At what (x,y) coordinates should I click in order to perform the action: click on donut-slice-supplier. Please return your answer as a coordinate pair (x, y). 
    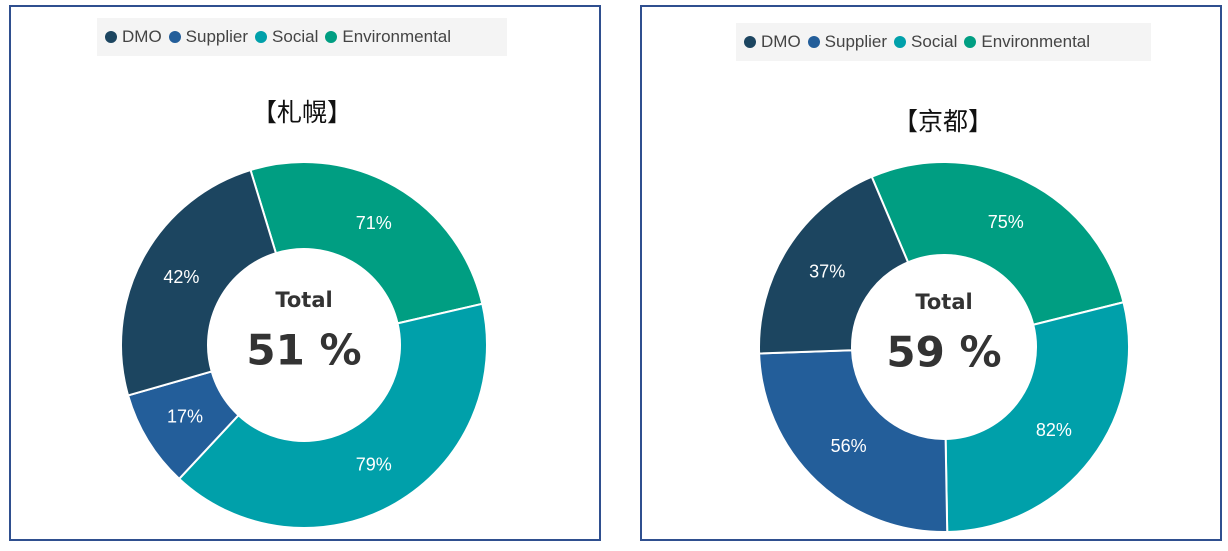
    Looking at the image, I should click on (853, 441).